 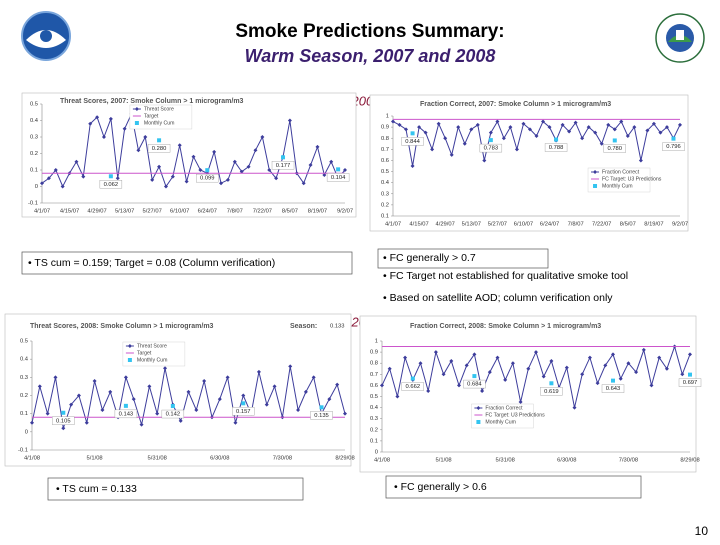 I want to click on note: • FC generally > 0.7, so click(x=429, y=258).